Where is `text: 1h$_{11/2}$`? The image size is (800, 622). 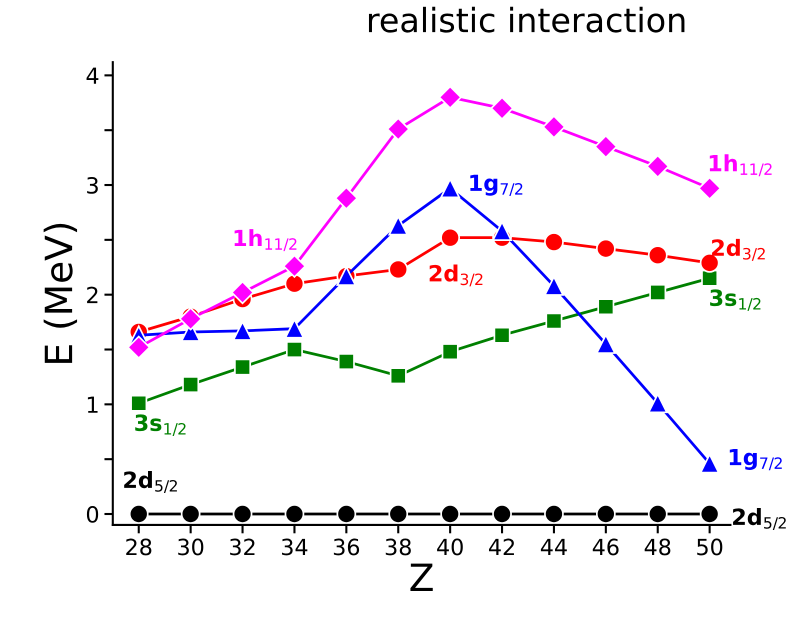
text: 1h$_{11/2}$ is located at coordinates (265, 240).